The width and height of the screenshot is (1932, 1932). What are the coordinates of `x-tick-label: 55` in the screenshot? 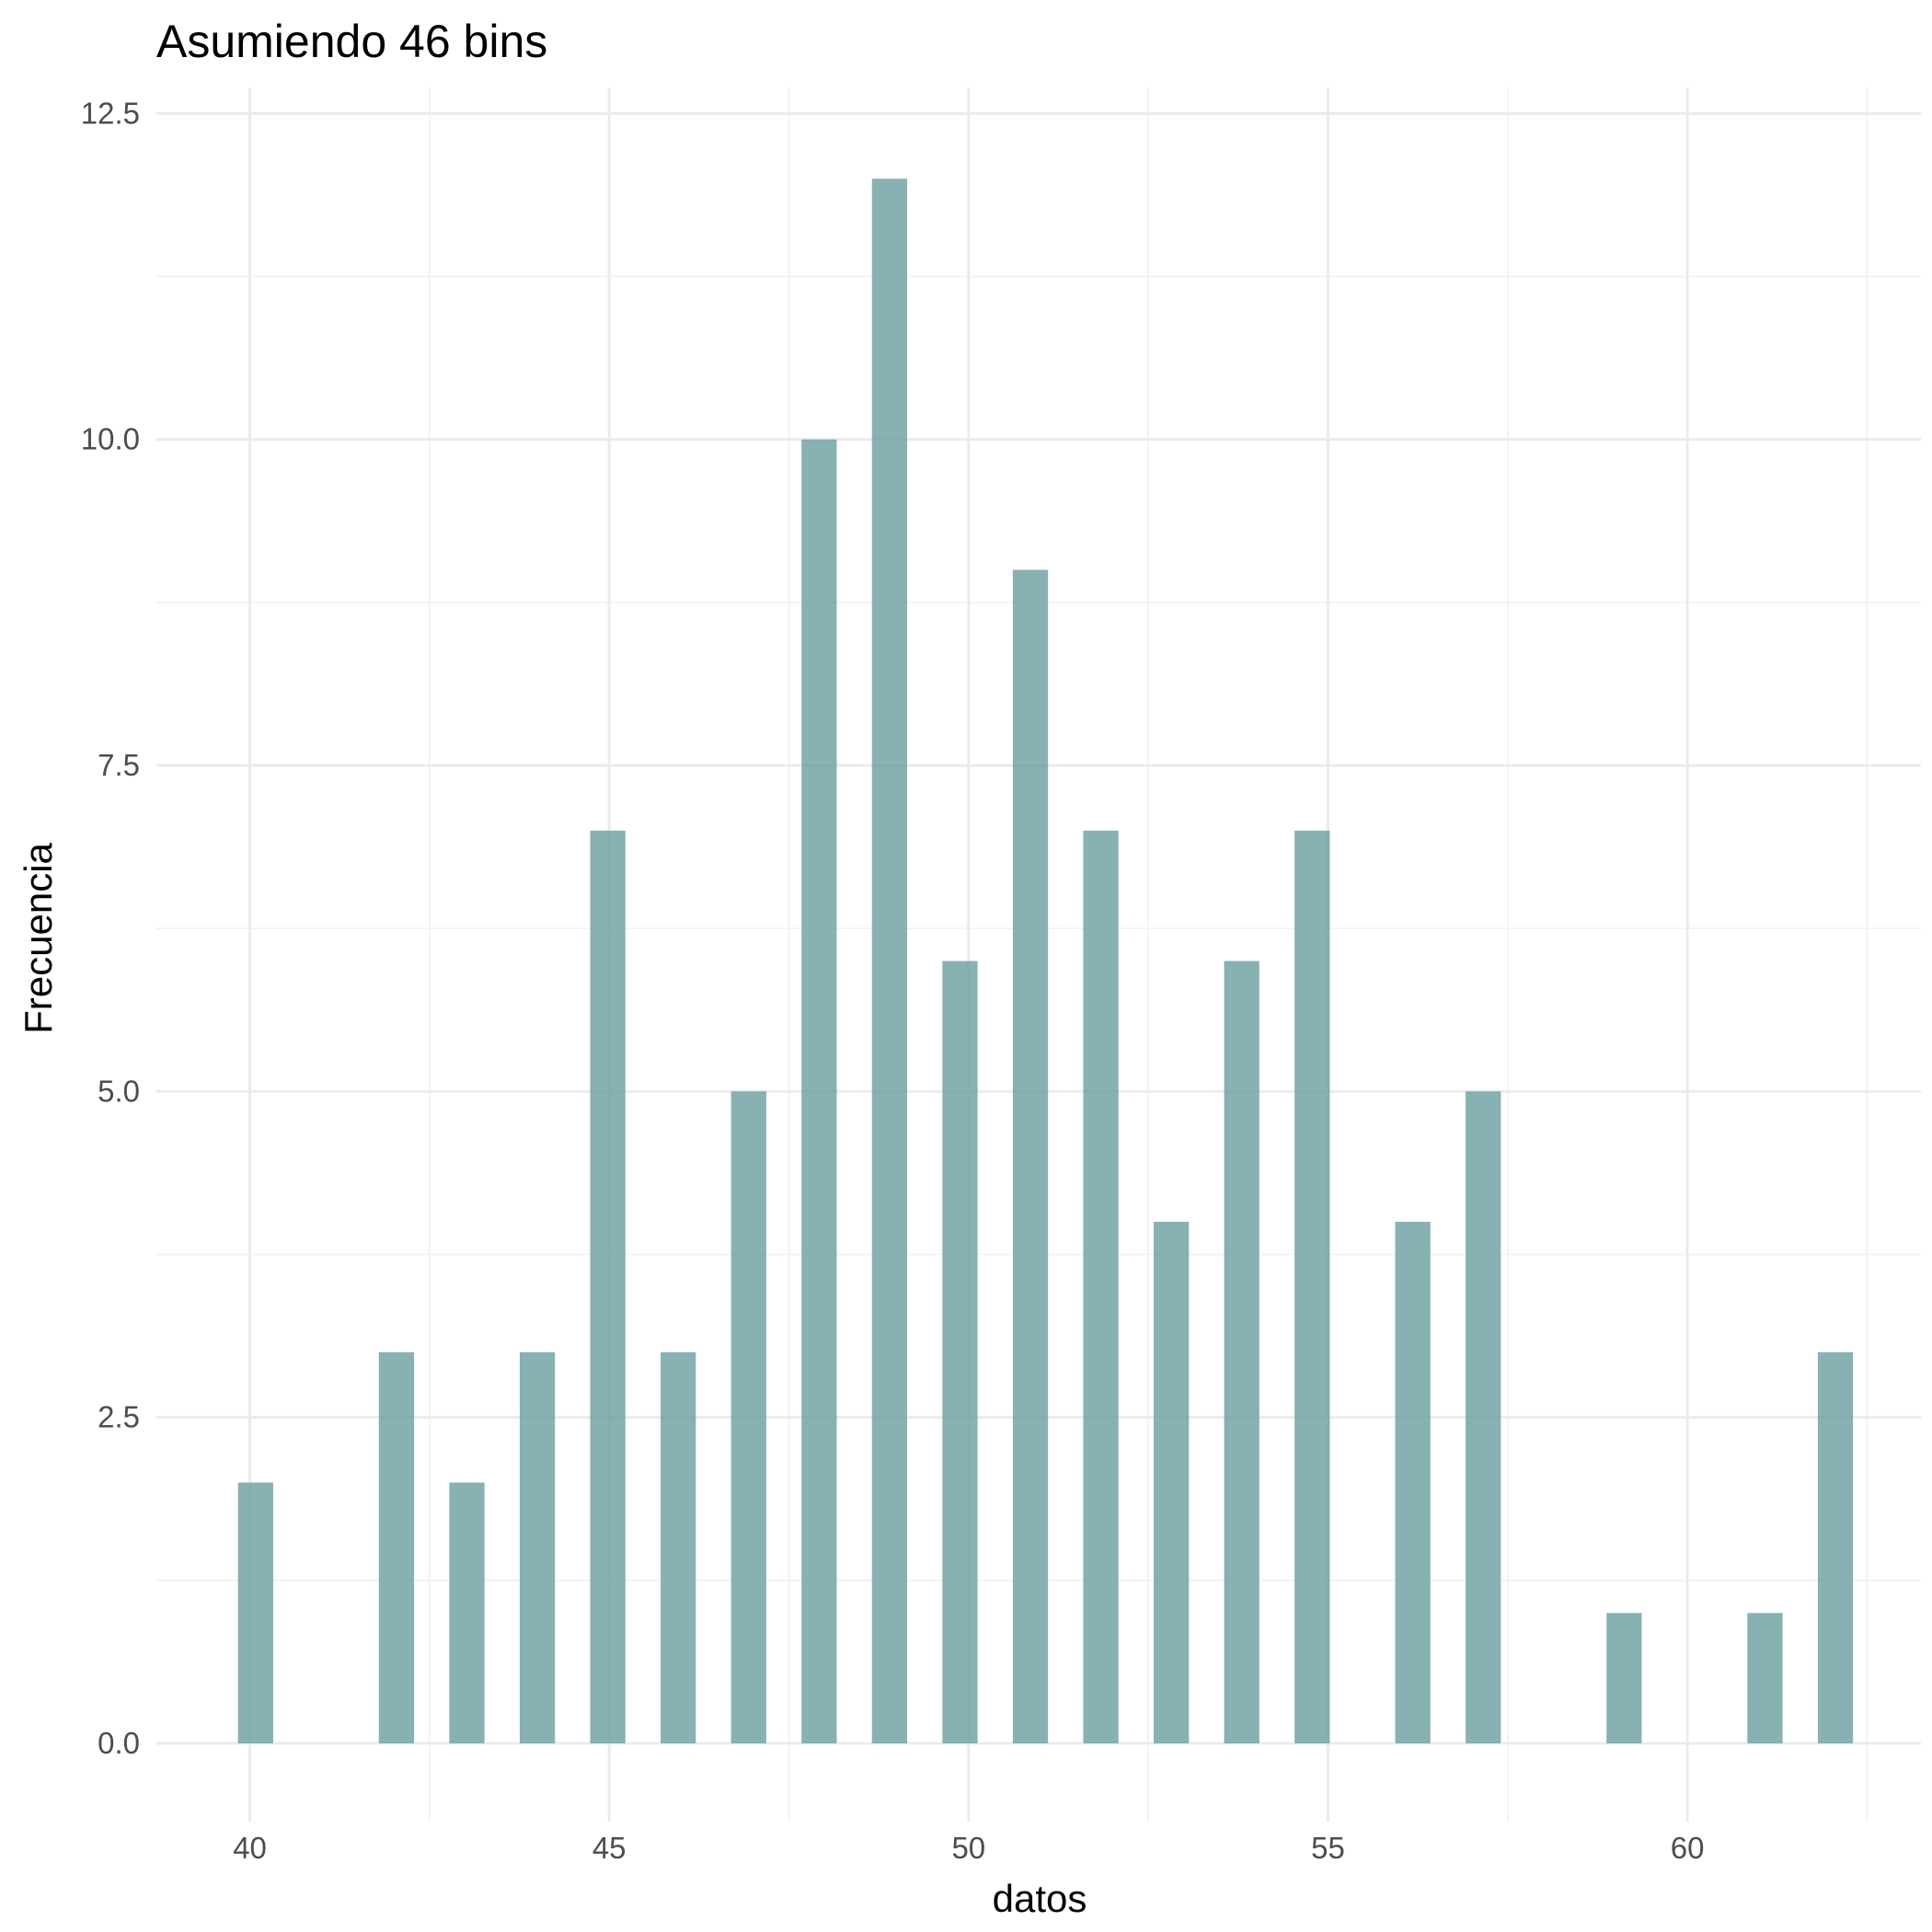 It's located at (1328, 1848).